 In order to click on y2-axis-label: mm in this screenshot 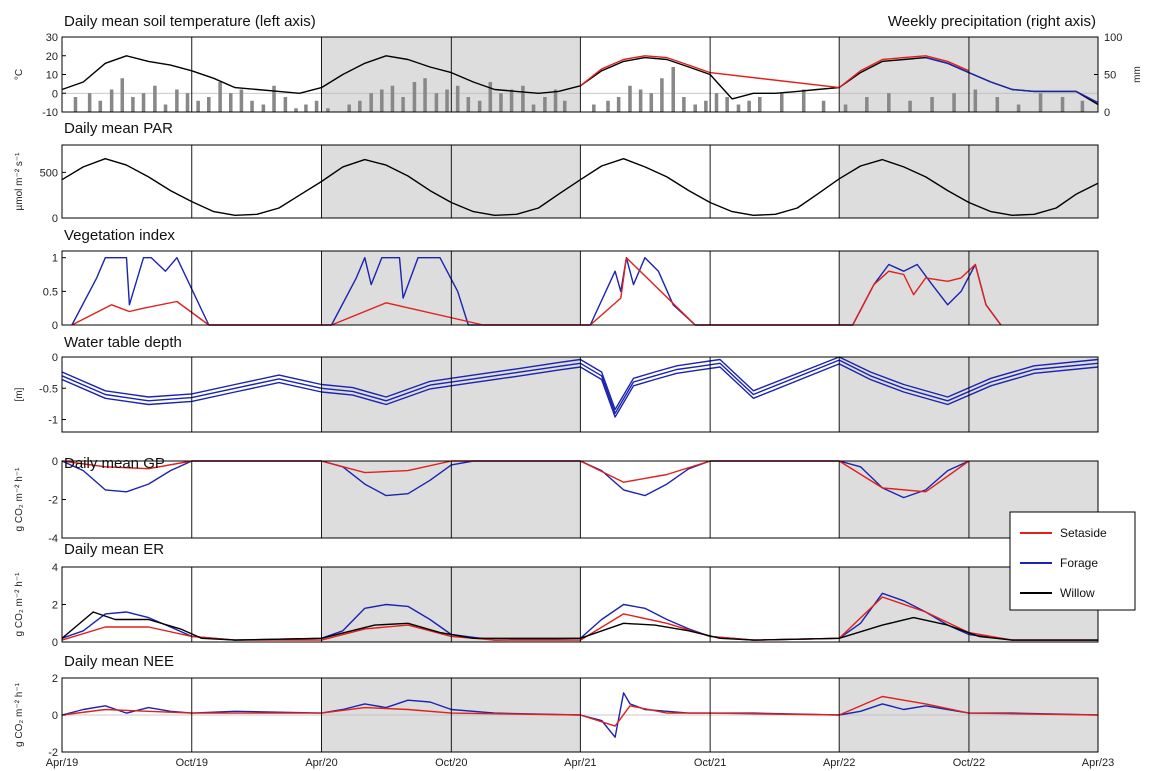, I will do `click(1137, 74)`.